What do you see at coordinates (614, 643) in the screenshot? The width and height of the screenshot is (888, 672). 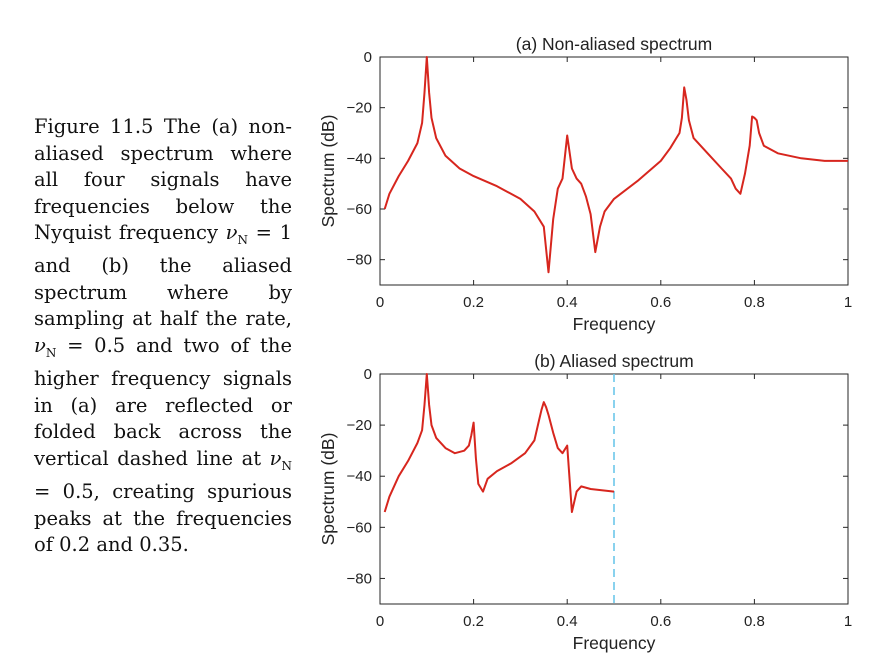 I see `x-axis-label-b: Frequency` at bounding box center [614, 643].